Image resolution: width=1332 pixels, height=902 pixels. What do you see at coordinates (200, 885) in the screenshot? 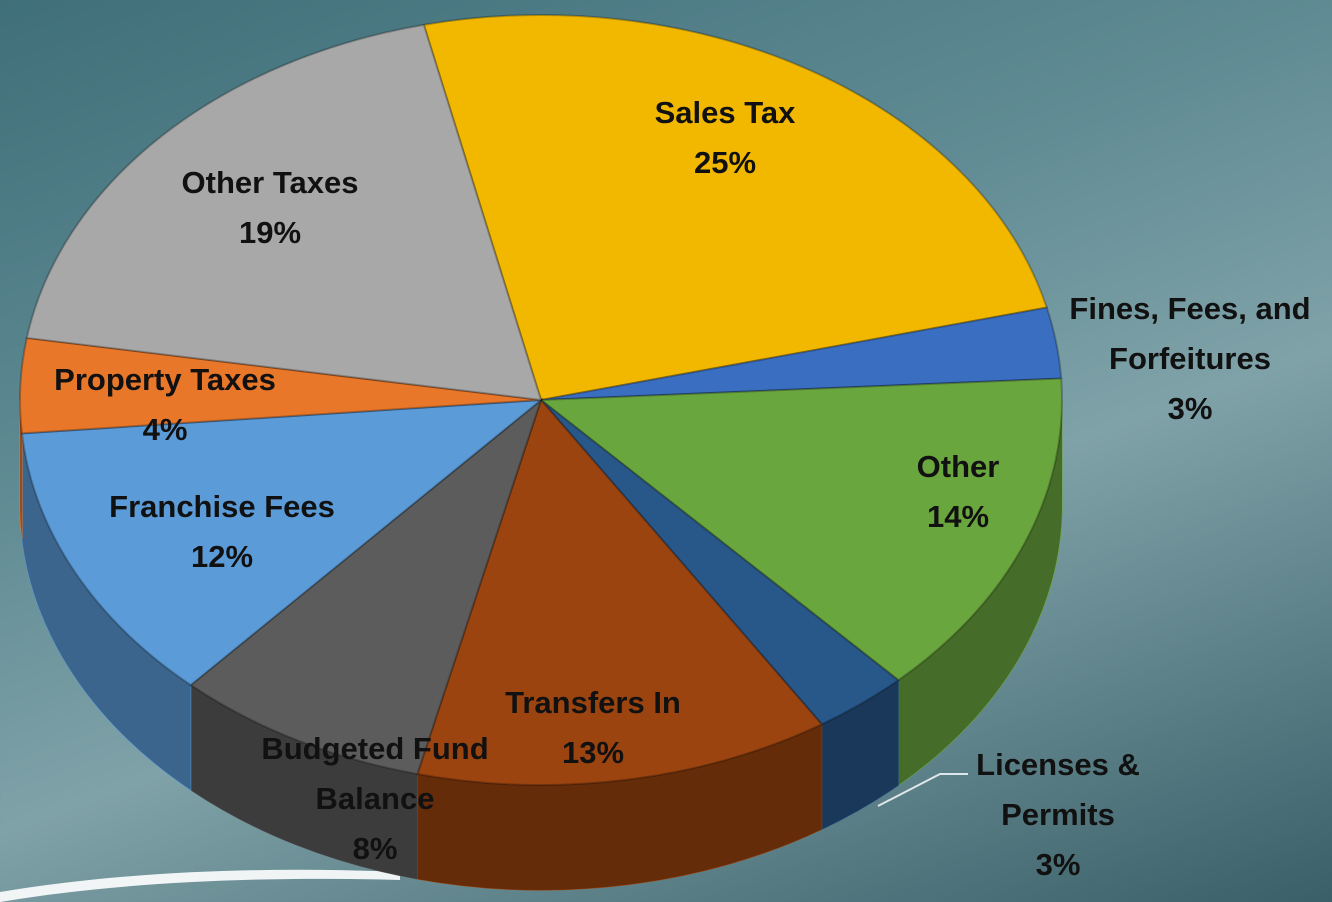
I see `swoosh` at bounding box center [200, 885].